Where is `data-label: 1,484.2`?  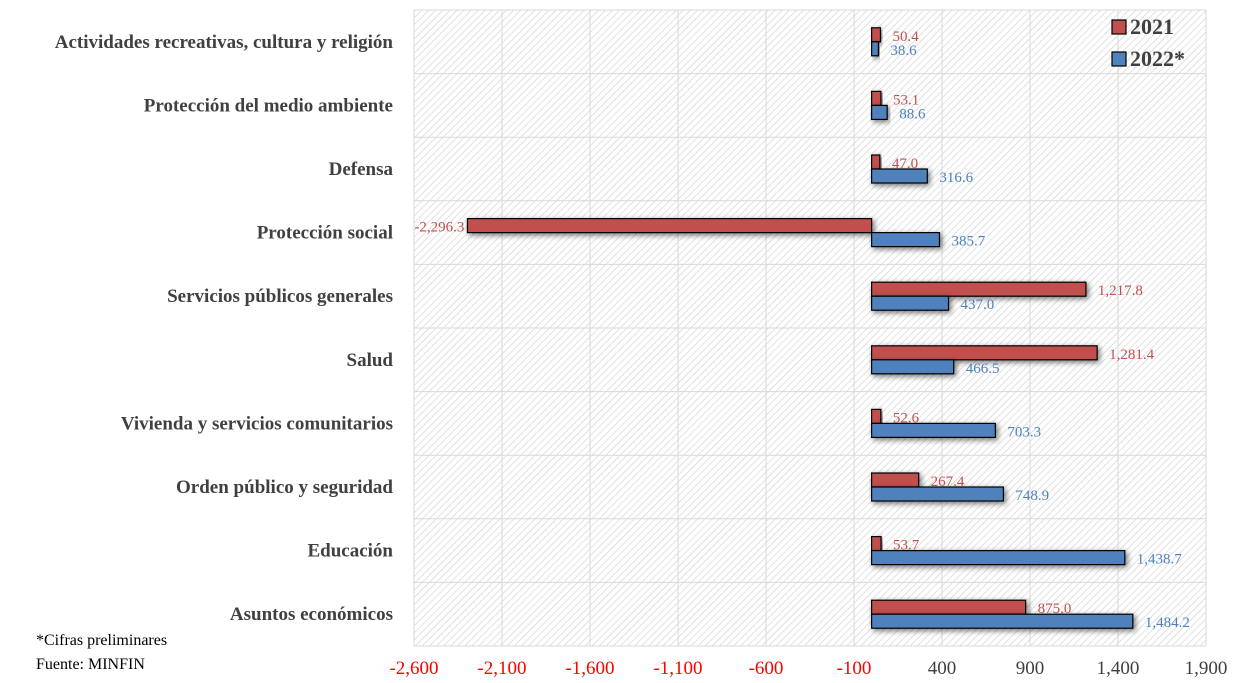
data-label: 1,484.2 is located at coordinates (1167, 623).